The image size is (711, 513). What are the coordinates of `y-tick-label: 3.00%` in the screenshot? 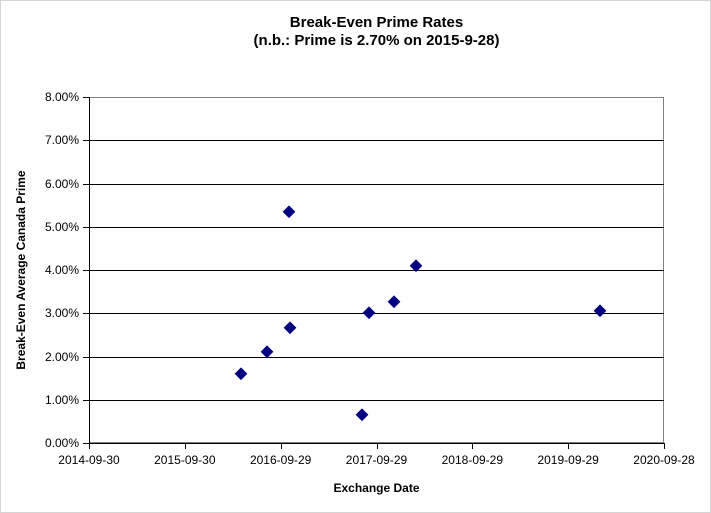 It's located at (61, 313).